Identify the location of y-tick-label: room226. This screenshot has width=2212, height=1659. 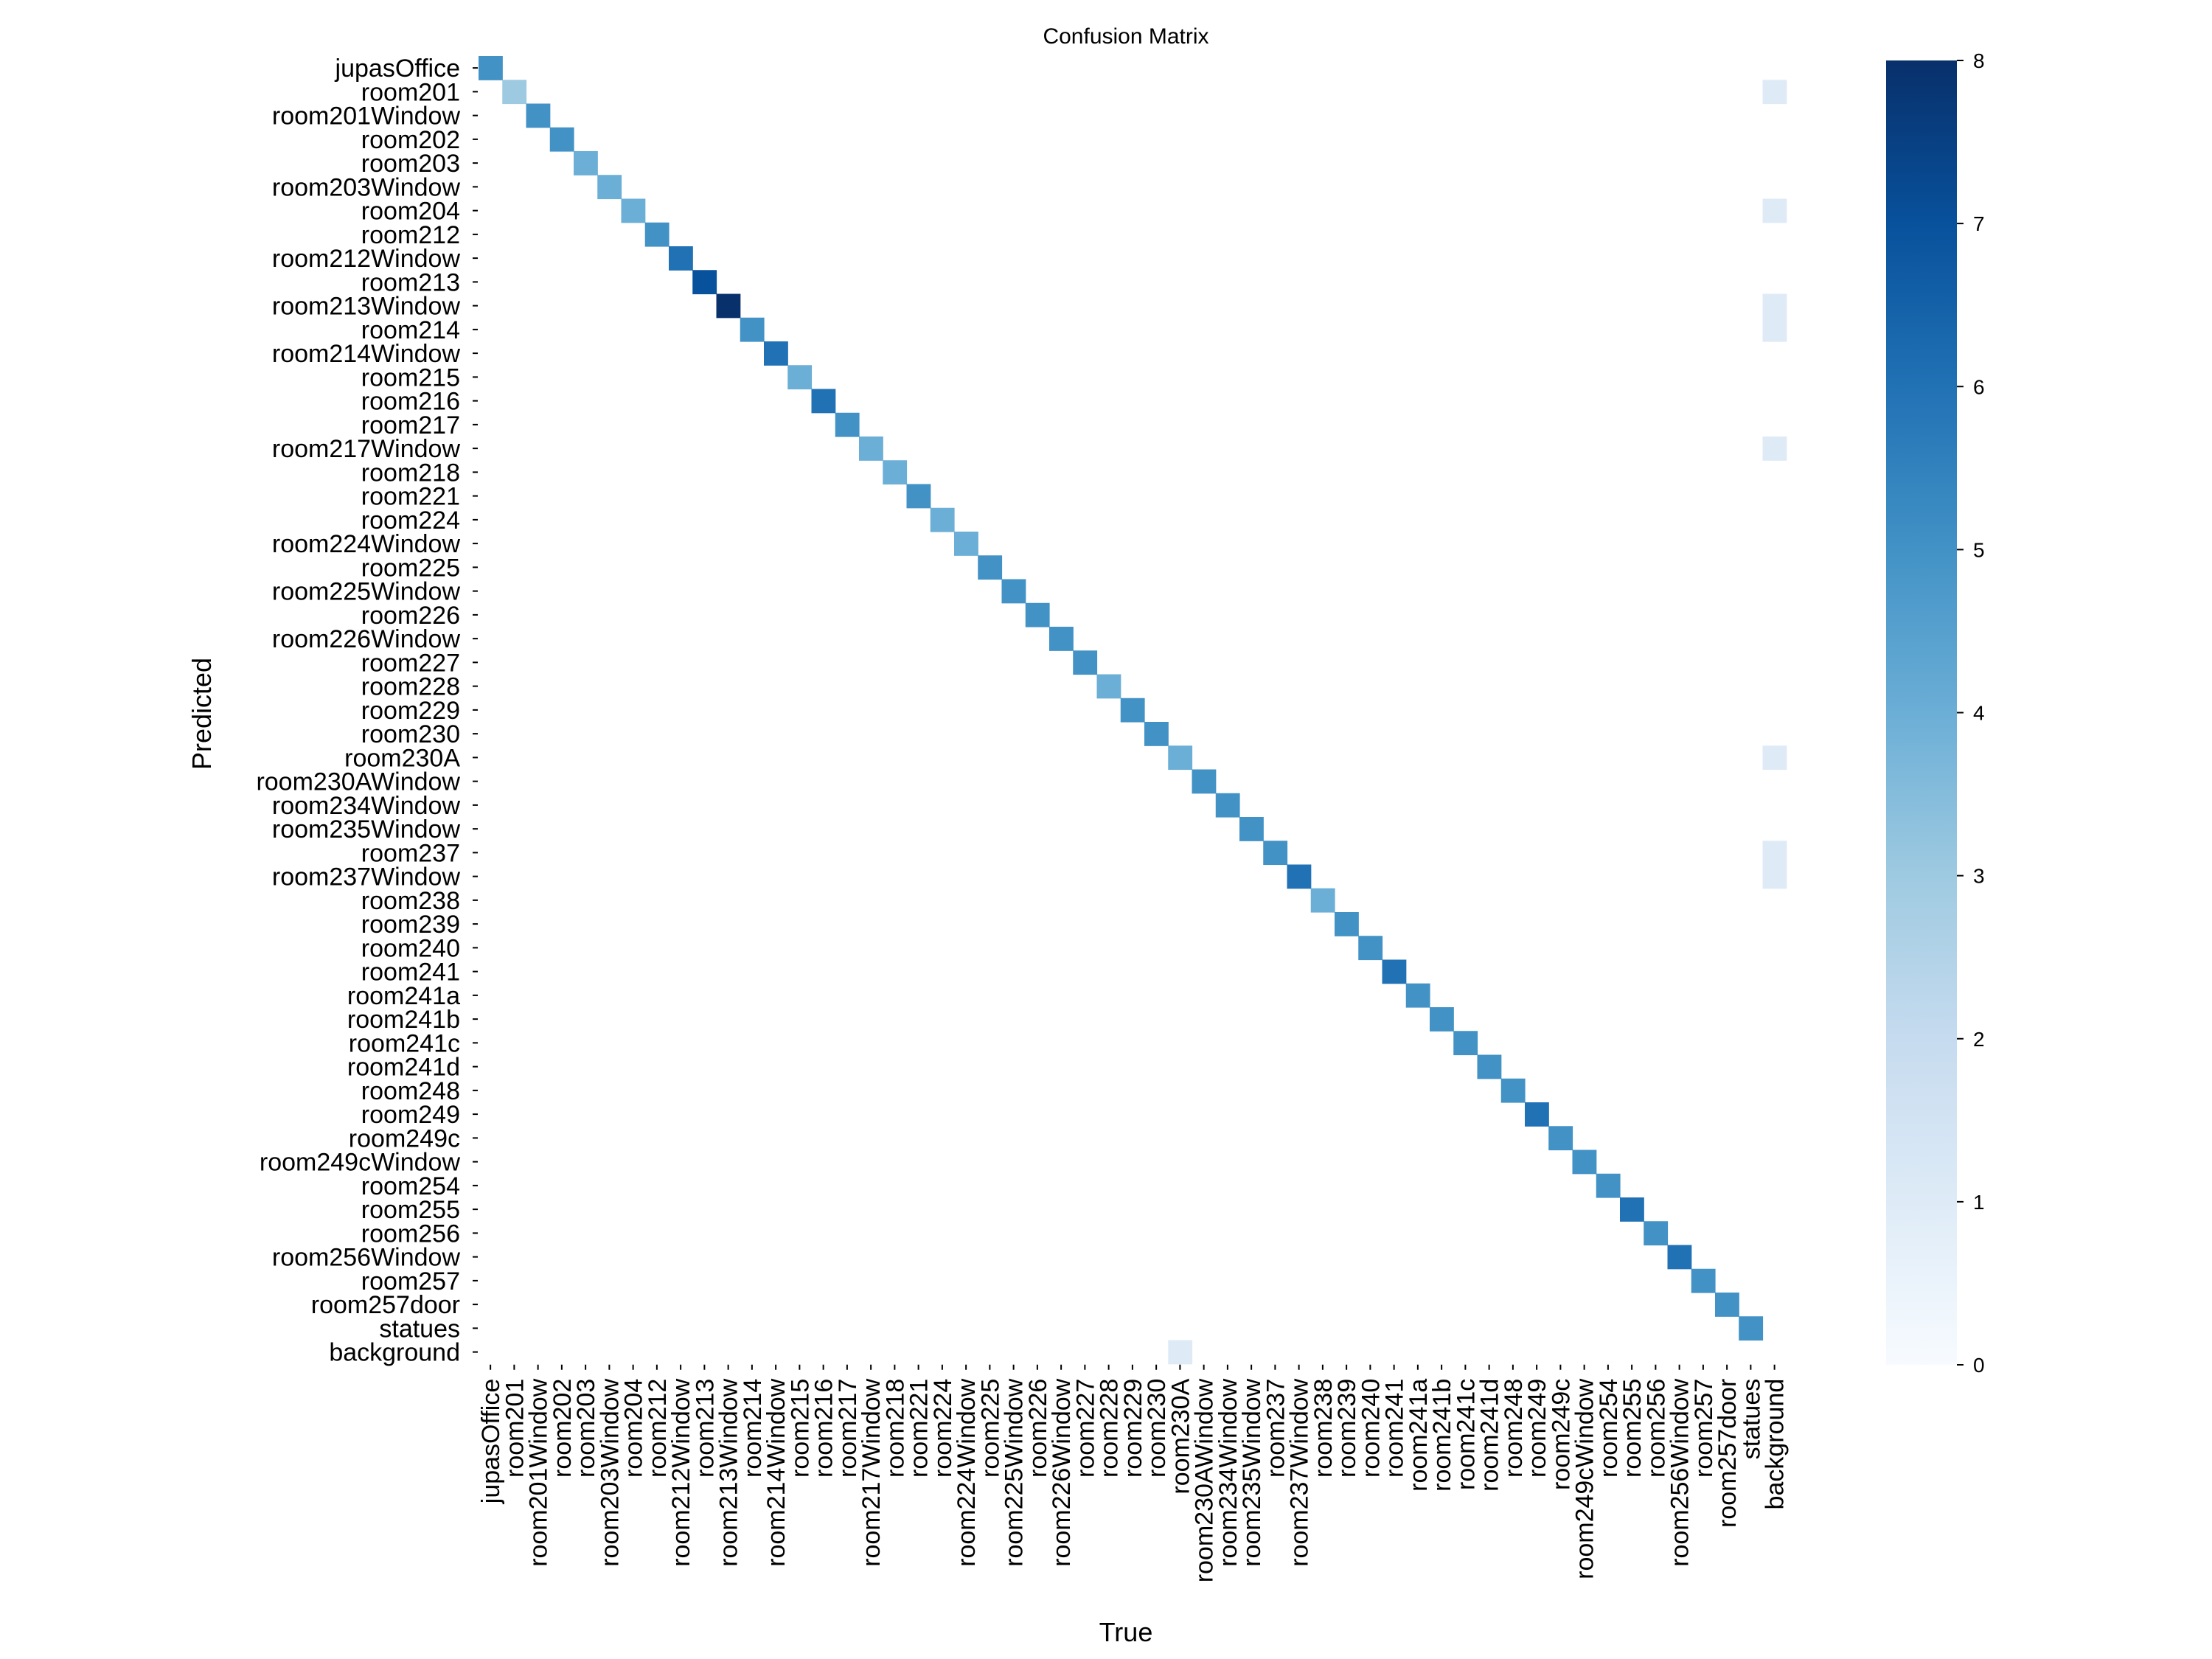
(410, 616).